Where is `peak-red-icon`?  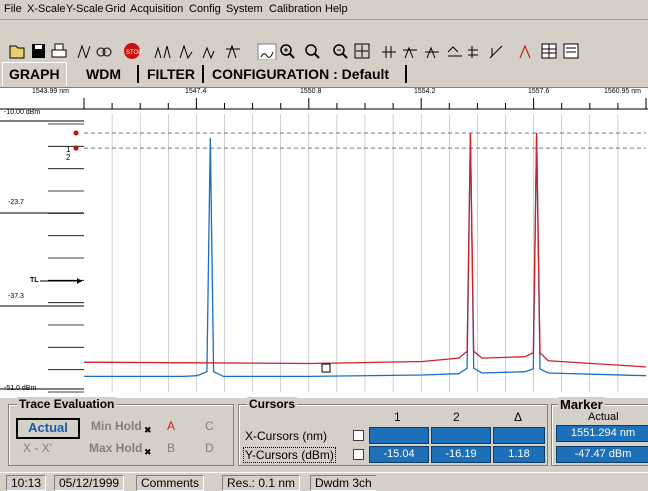 peak-red-icon is located at coordinates (525, 51).